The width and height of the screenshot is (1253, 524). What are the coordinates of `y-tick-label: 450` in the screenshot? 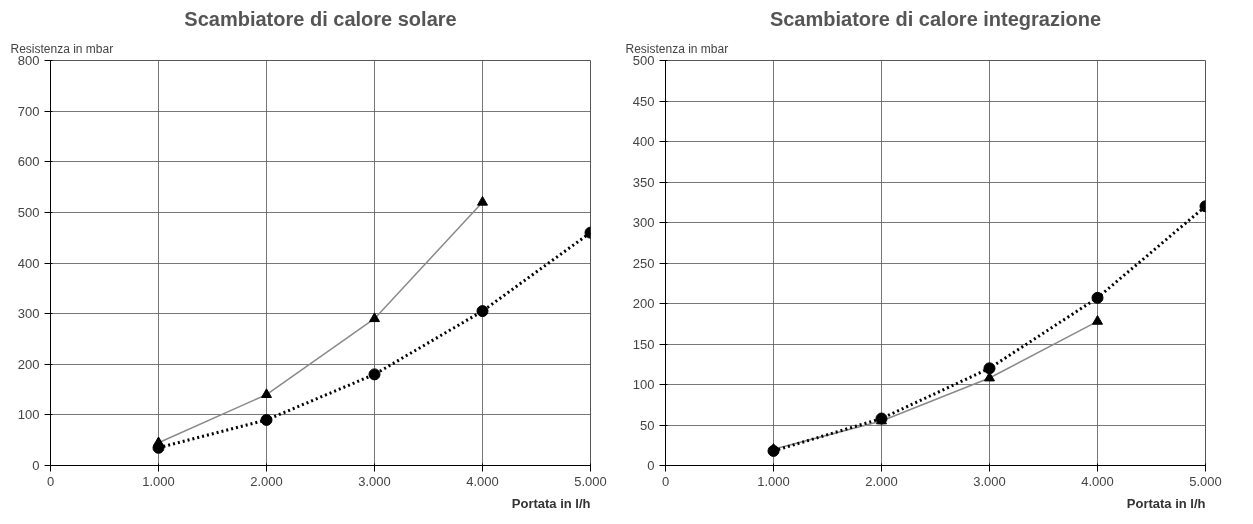 It's located at (643, 101).